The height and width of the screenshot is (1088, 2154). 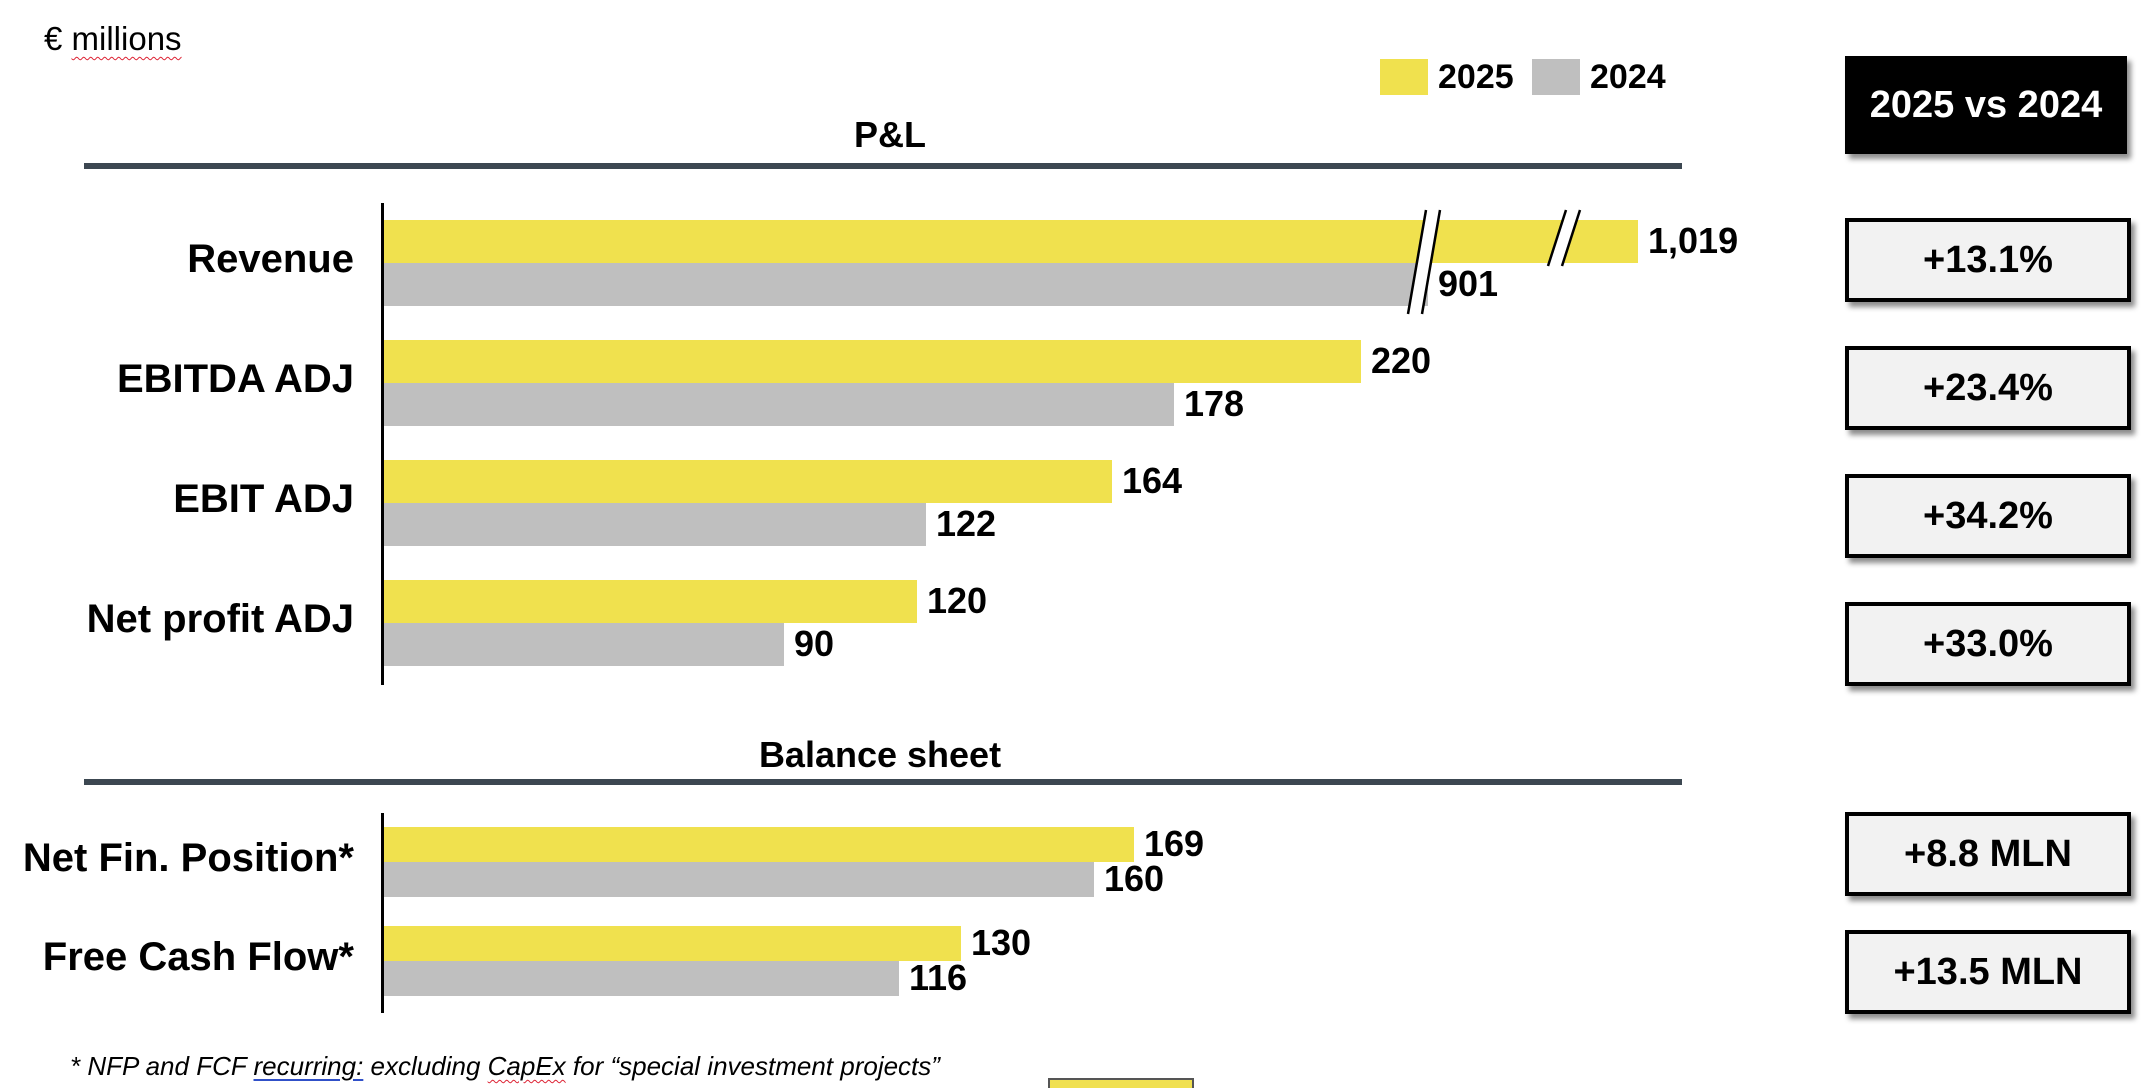 What do you see at coordinates (655, 524) in the screenshot?
I see `bar-2024-ebit-adj` at bounding box center [655, 524].